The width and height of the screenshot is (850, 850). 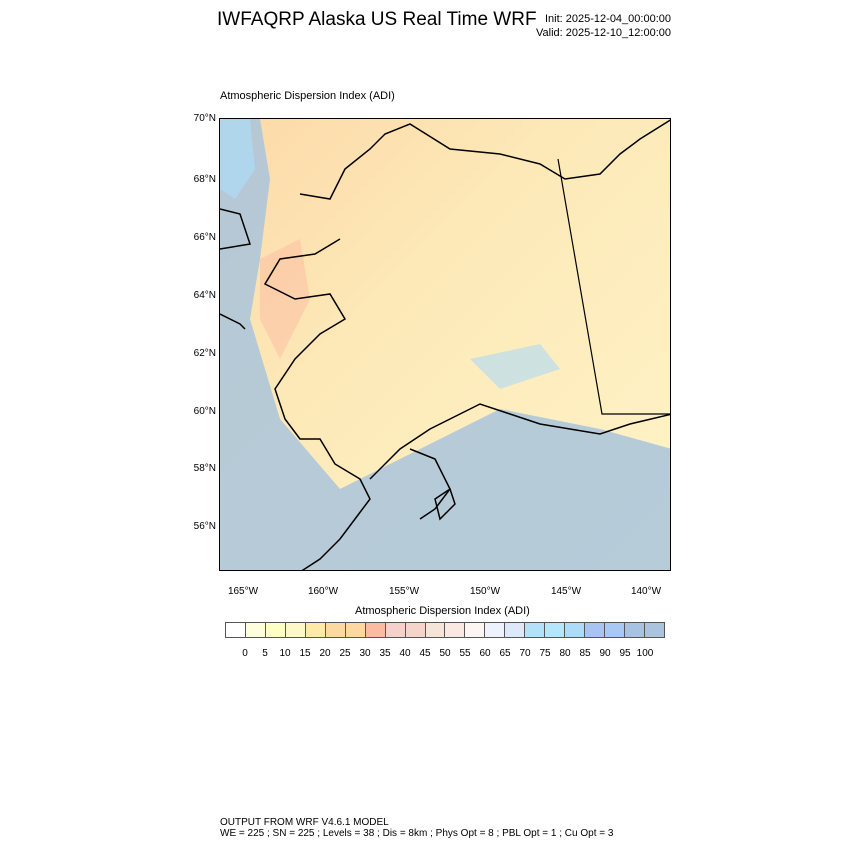 I want to click on border-us-canada, so click(x=613, y=286).